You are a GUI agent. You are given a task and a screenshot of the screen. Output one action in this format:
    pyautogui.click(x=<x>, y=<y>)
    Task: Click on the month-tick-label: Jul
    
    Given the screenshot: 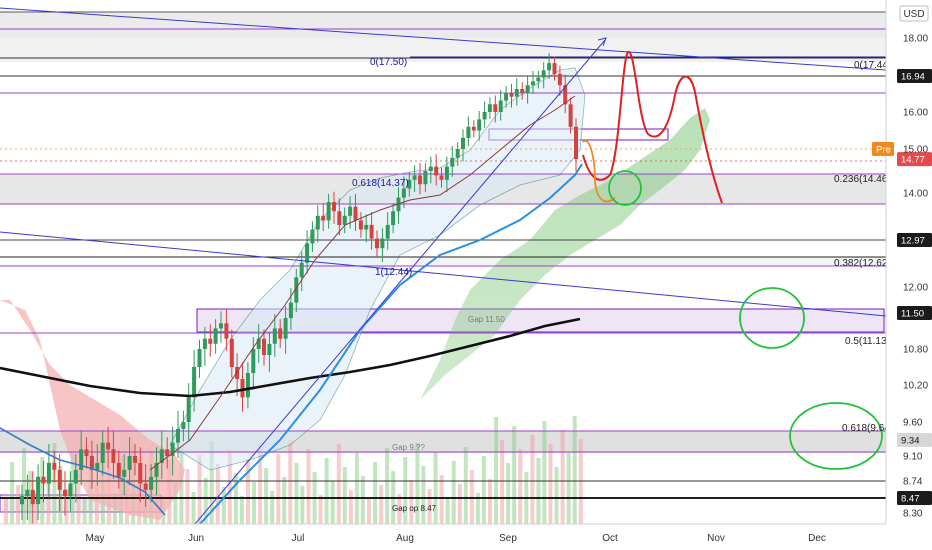 What is the action you would take?
    pyautogui.click(x=298, y=538)
    